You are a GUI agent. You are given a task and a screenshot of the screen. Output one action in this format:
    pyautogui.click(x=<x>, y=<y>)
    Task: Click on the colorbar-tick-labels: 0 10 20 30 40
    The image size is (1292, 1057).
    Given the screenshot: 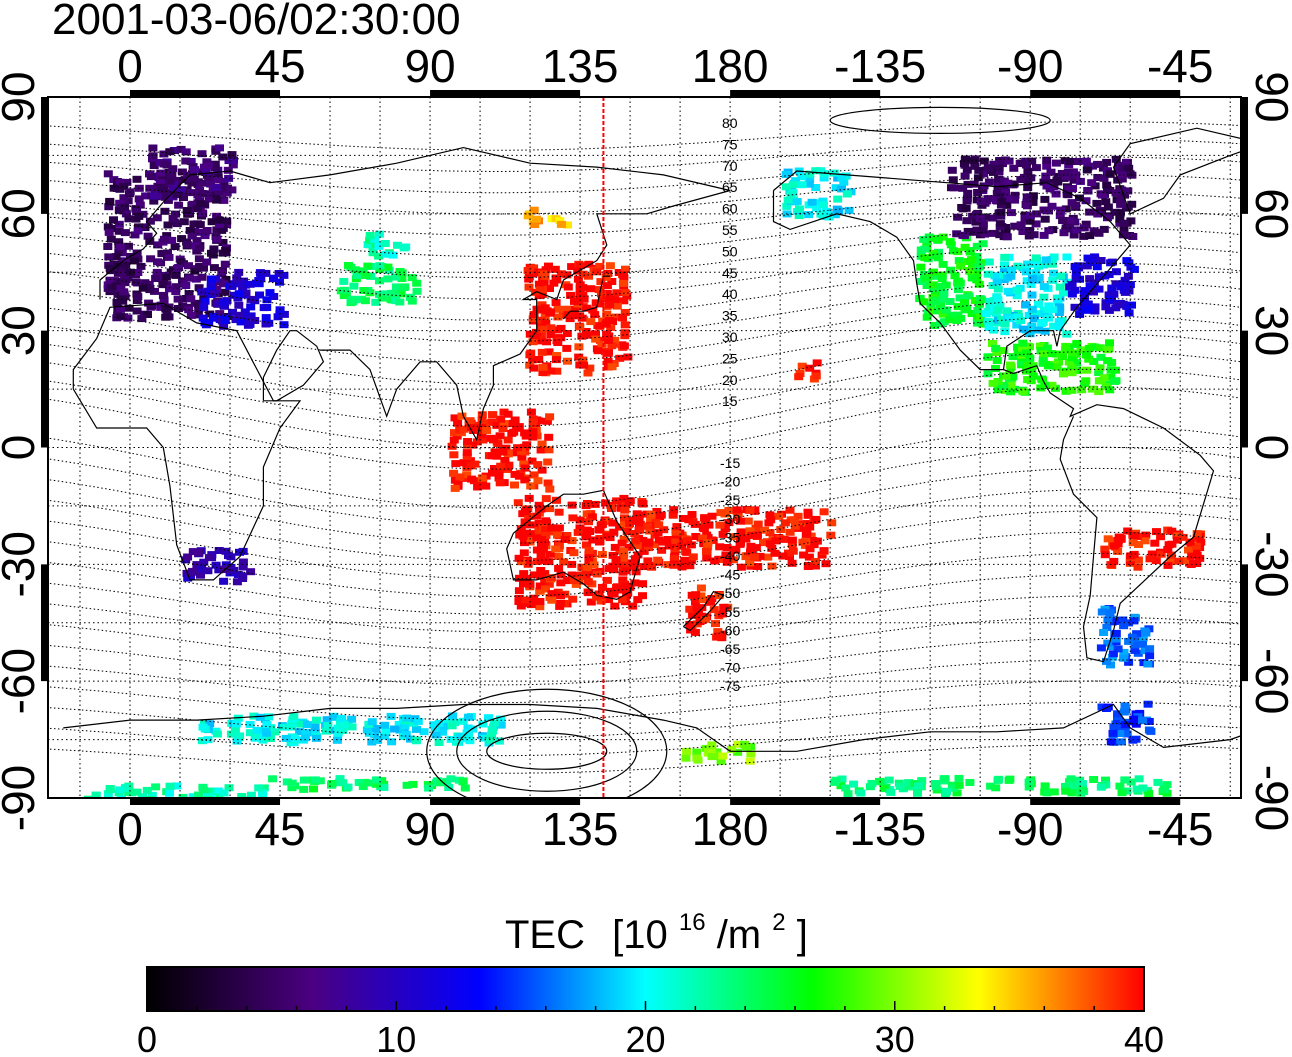 What is the action you would take?
    pyautogui.click(x=650, y=1038)
    